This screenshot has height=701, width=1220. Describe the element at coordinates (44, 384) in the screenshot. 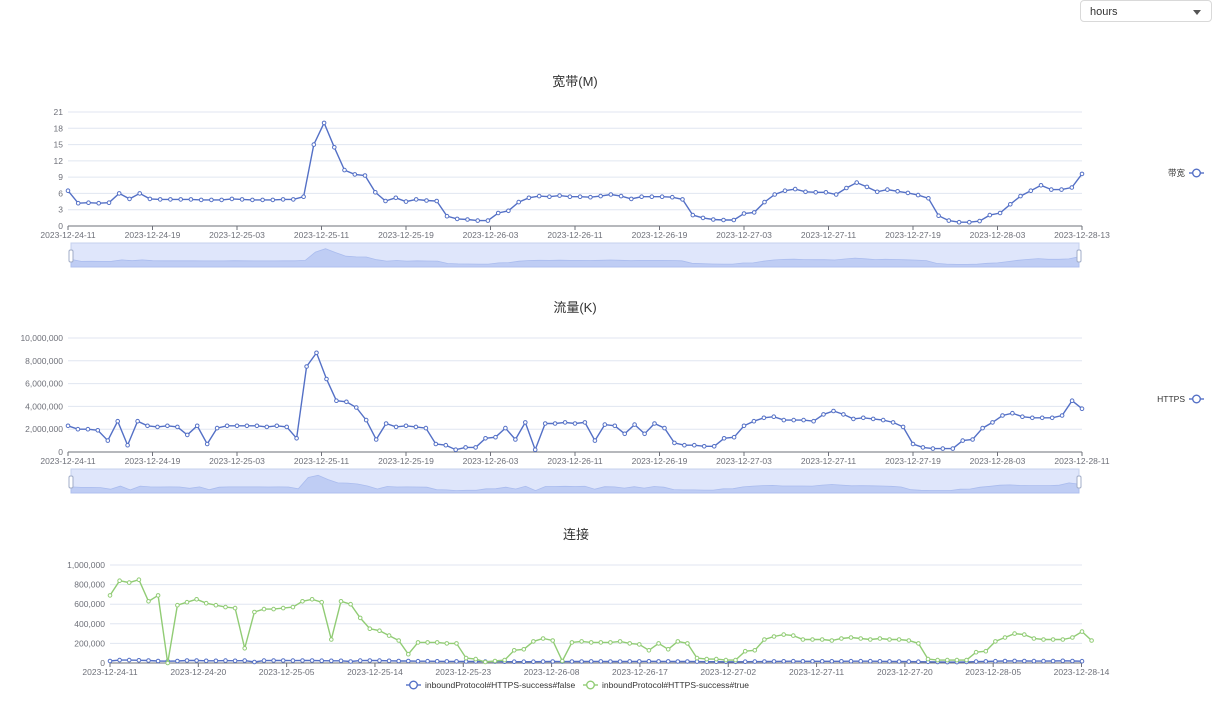

I see `y-tick-label: 6,000,000` at that location.